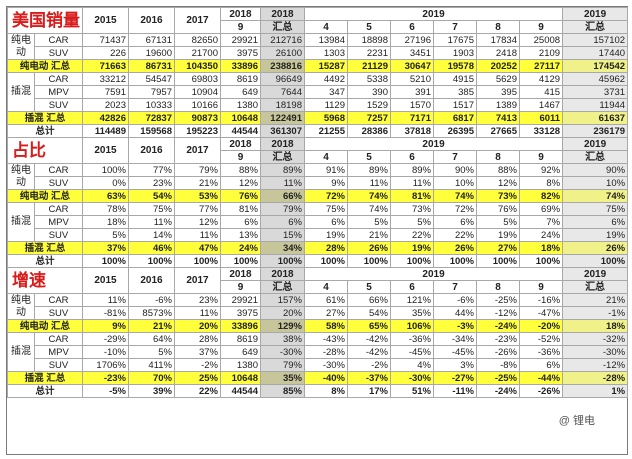  What do you see at coordinates (369, 391) in the screenshot?
I see `total-cell: 17%` at bounding box center [369, 391].